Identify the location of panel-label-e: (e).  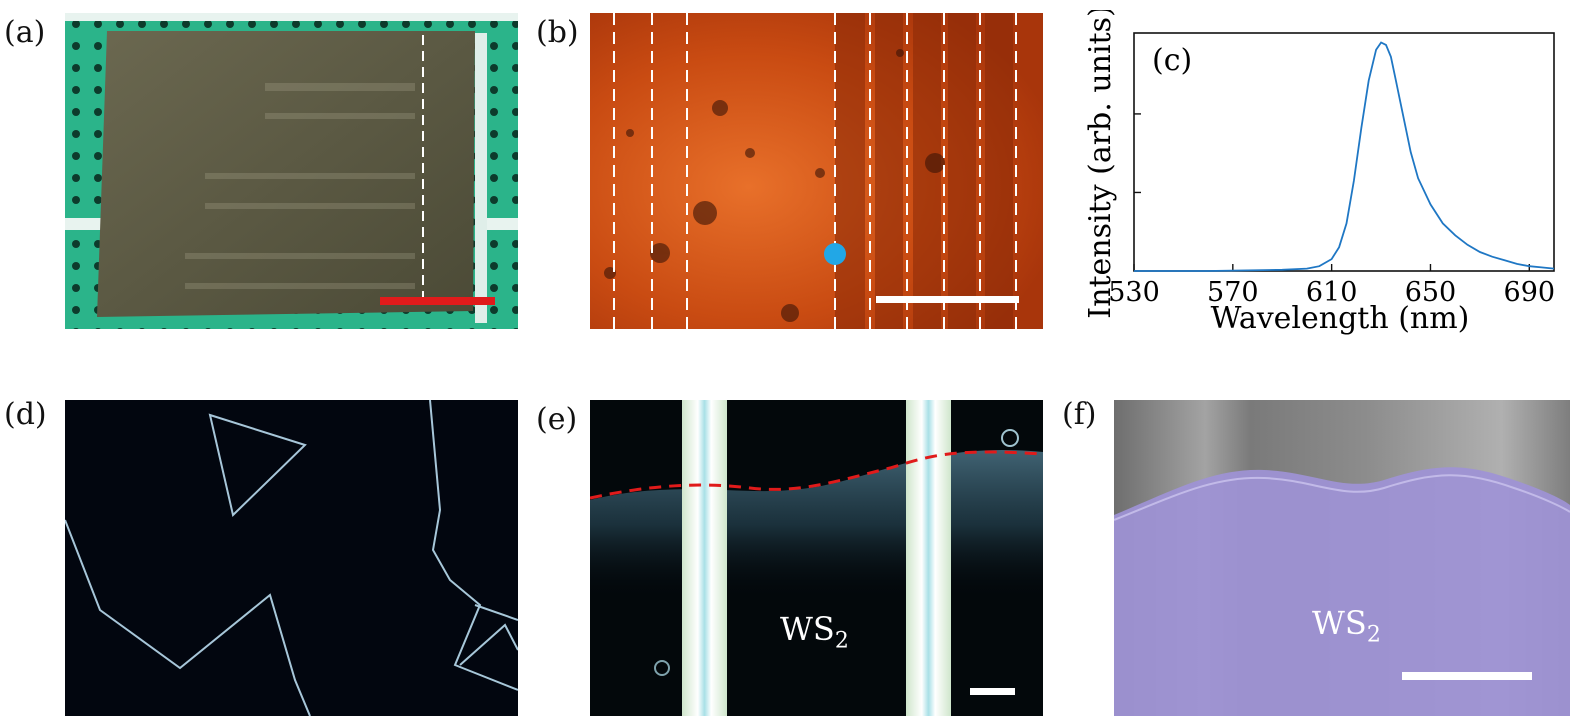
(557, 419).